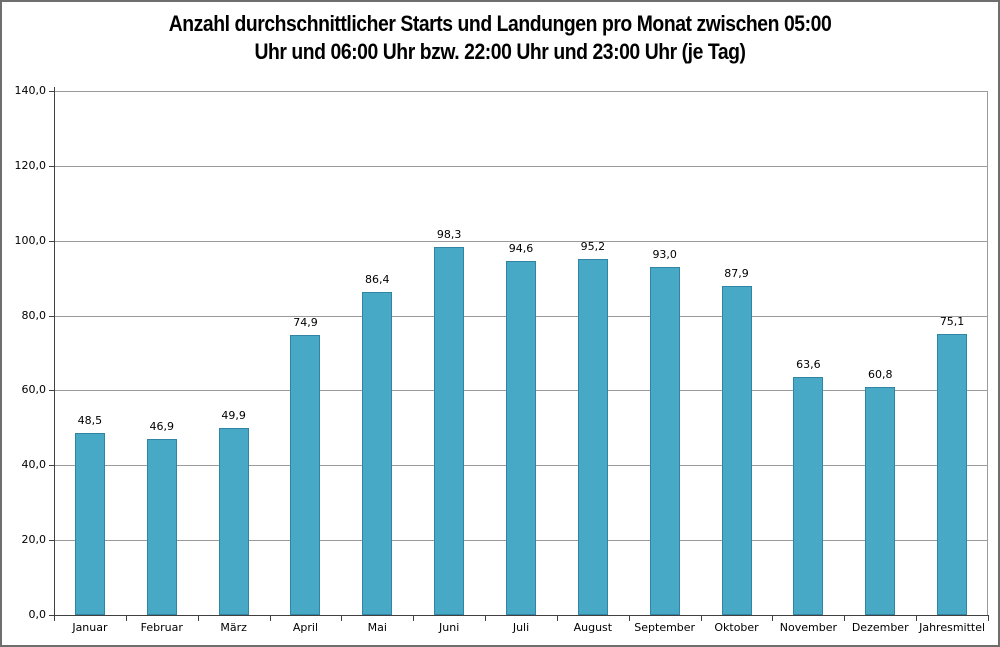 Image resolution: width=1000 pixels, height=647 pixels. Describe the element at coordinates (952, 474) in the screenshot. I see `bar-jahresmittel` at that location.